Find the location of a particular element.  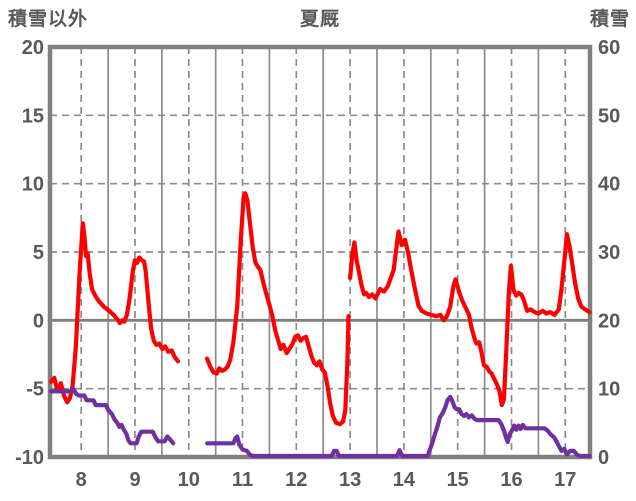

y-right-tick-label: 10 is located at coordinates (609, 390).